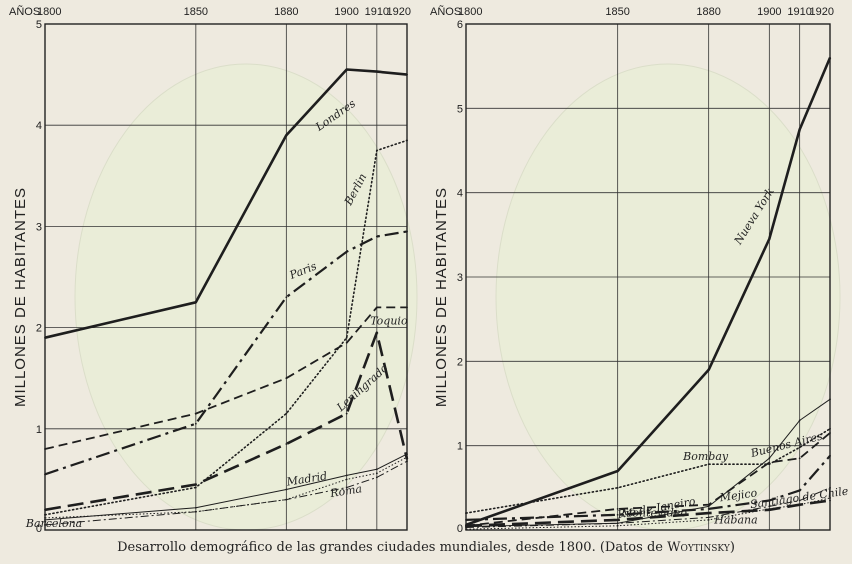 The image size is (852, 564). What do you see at coordinates (346, 342) in the screenshot?
I see `data-point-toquio-1900` at bounding box center [346, 342].